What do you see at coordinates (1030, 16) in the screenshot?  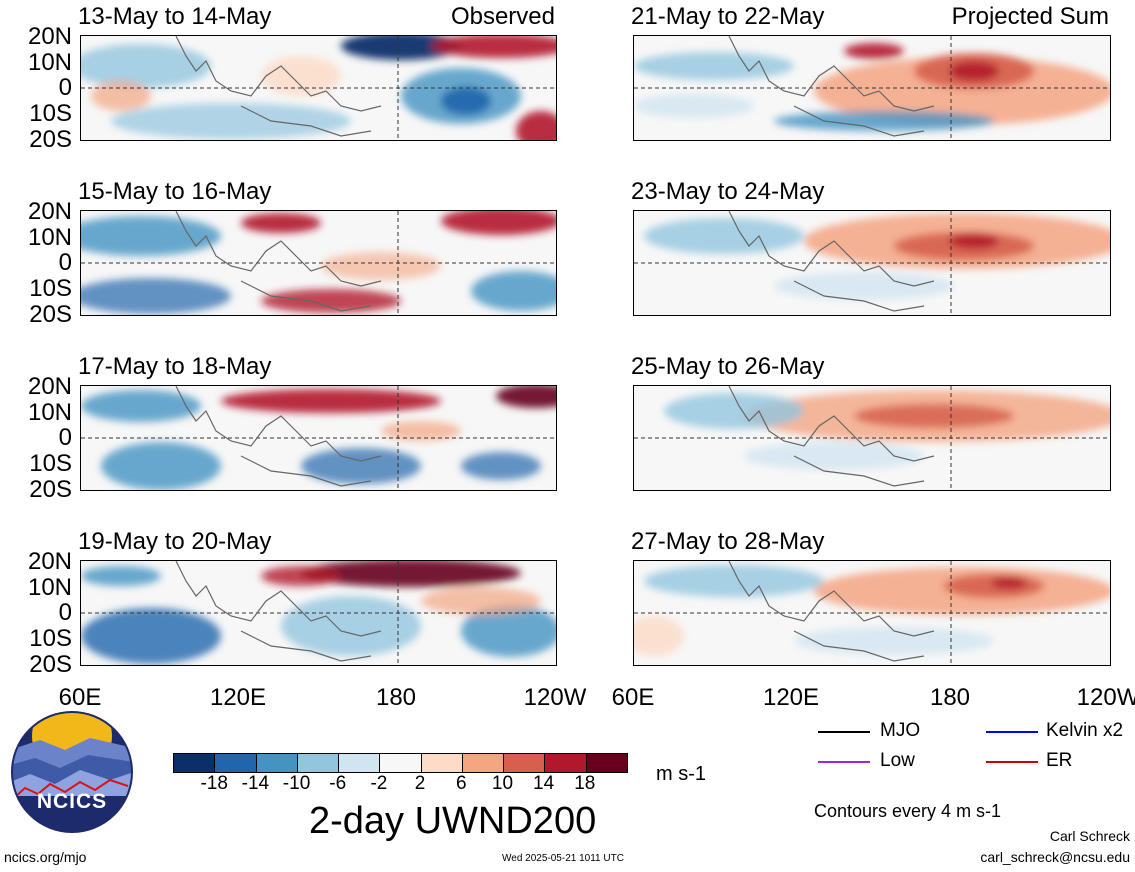 I see `panel-tag-p5: Projected Sum` at bounding box center [1030, 16].